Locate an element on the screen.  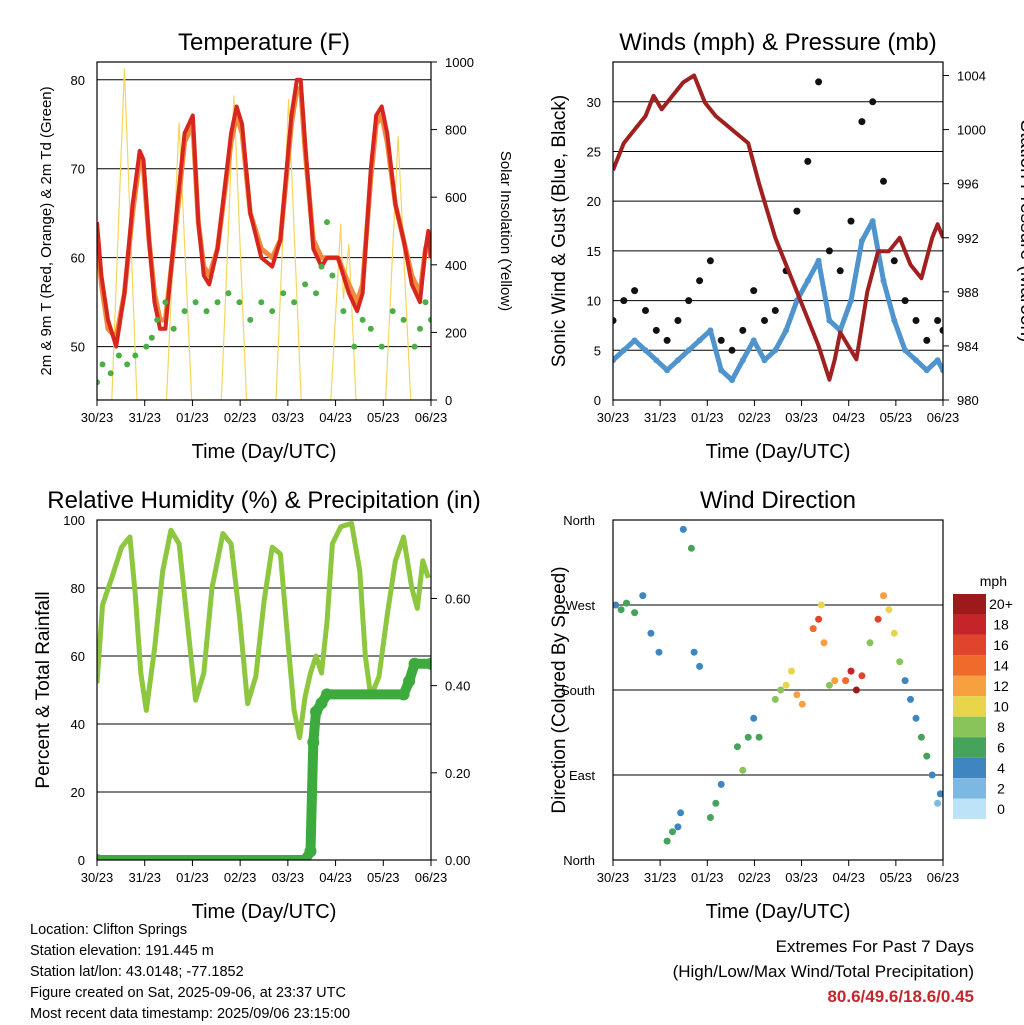
y-tick-label: East is located at coordinates (582, 775).